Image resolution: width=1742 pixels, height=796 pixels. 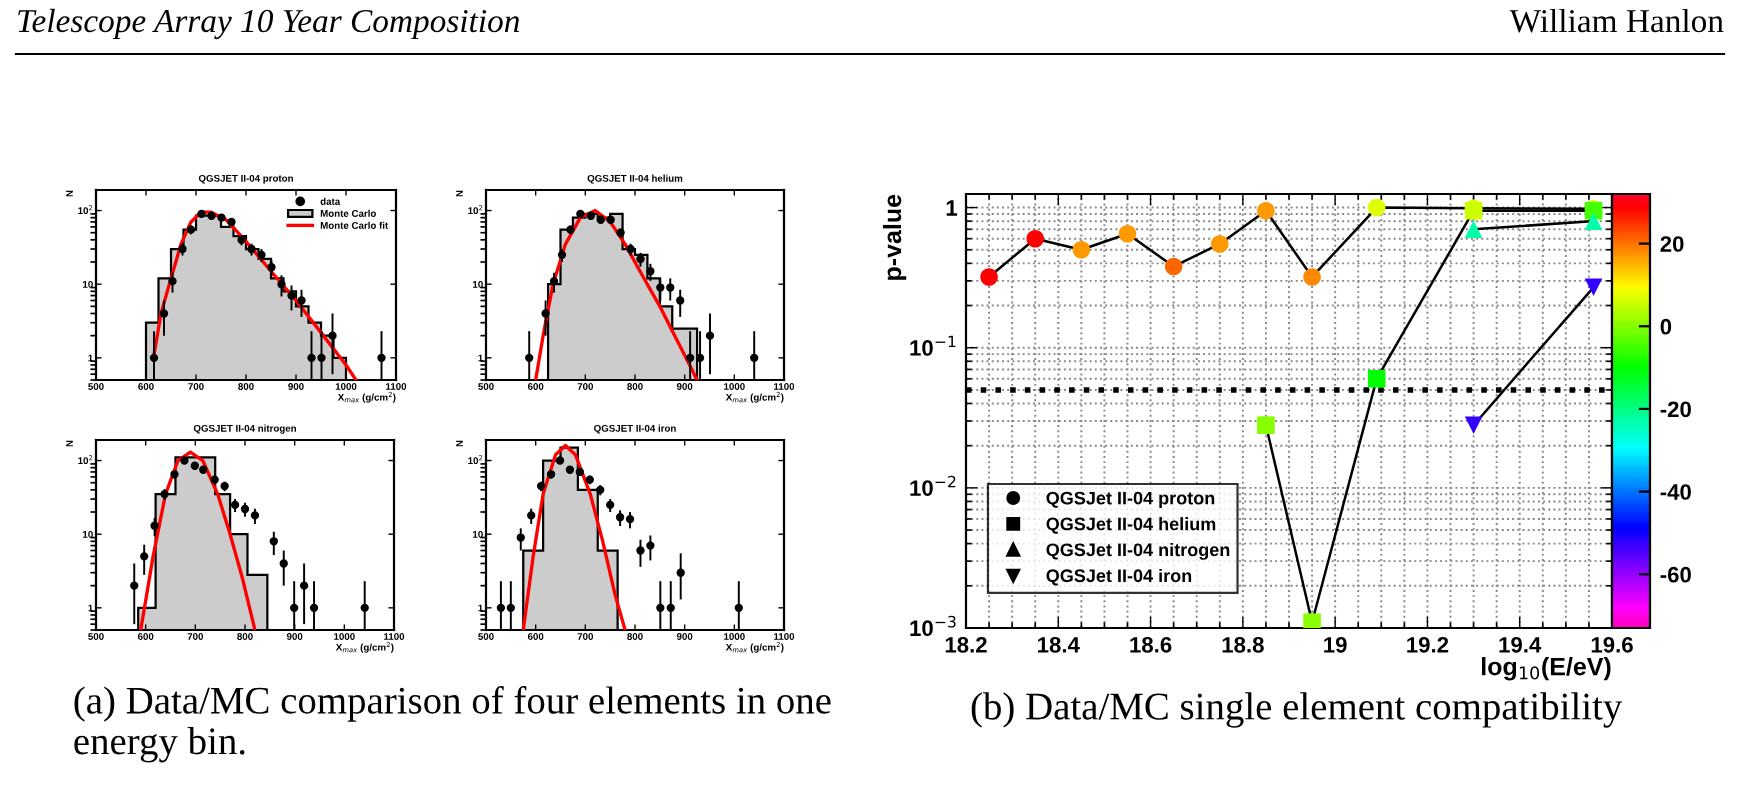 What do you see at coordinates (1059, 644) in the screenshot?
I see `x-tick-label: 18.4` at bounding box center [1059, 644].